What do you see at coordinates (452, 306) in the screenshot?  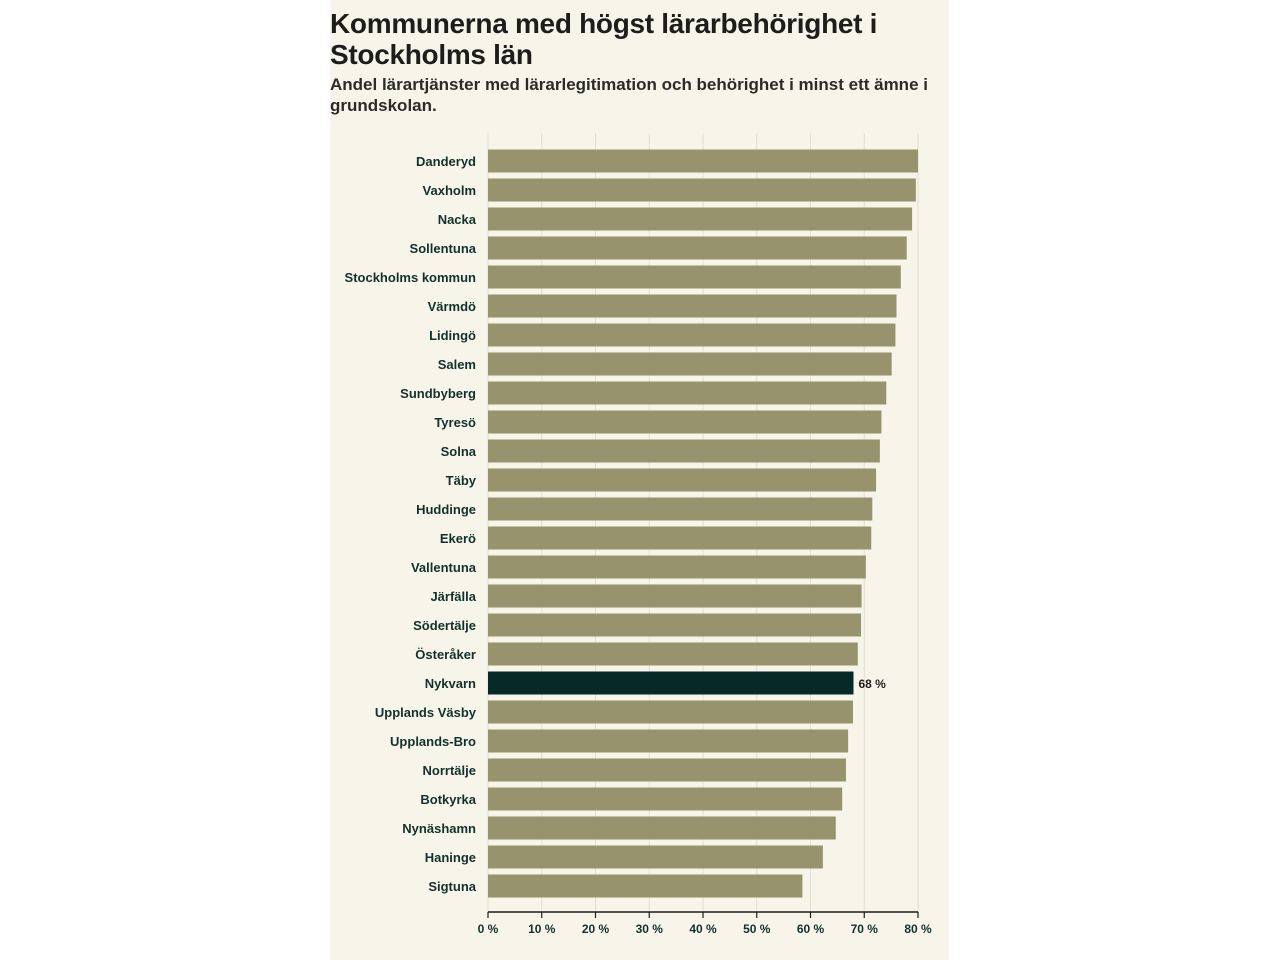 I see `category-label-5: Värmdö` at bounding box center [452, 306].